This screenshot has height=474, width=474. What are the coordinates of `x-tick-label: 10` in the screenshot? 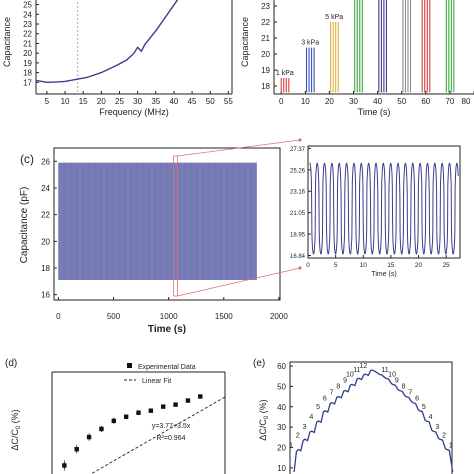 It's located at (364, 265).